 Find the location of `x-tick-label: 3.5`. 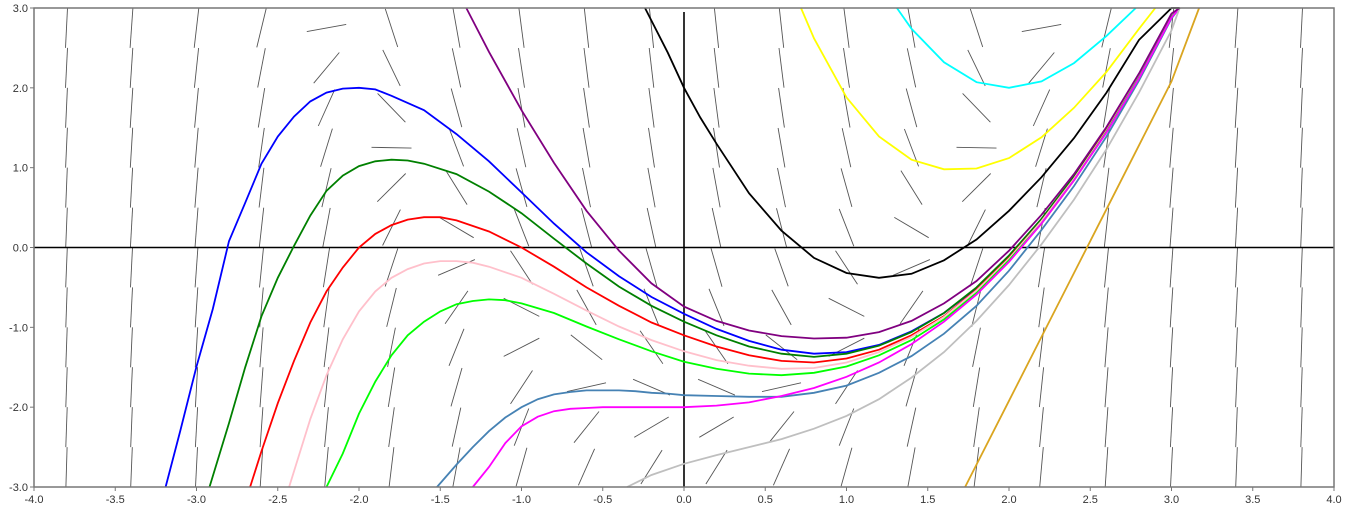

x-tick-label: 3.5 is located at coordinates (1252, 500).